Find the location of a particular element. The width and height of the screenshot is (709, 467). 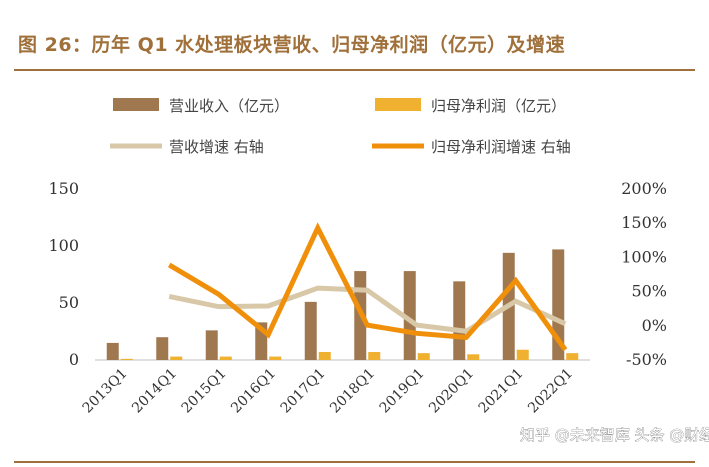

right-tick-label: 150% is located at coordinates (644, 222).